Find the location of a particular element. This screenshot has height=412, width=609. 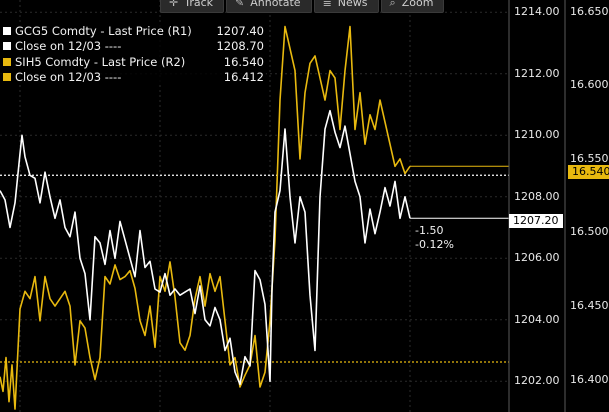

zoom-button: ⌕ Zoom is located at coordinates (412, 6).